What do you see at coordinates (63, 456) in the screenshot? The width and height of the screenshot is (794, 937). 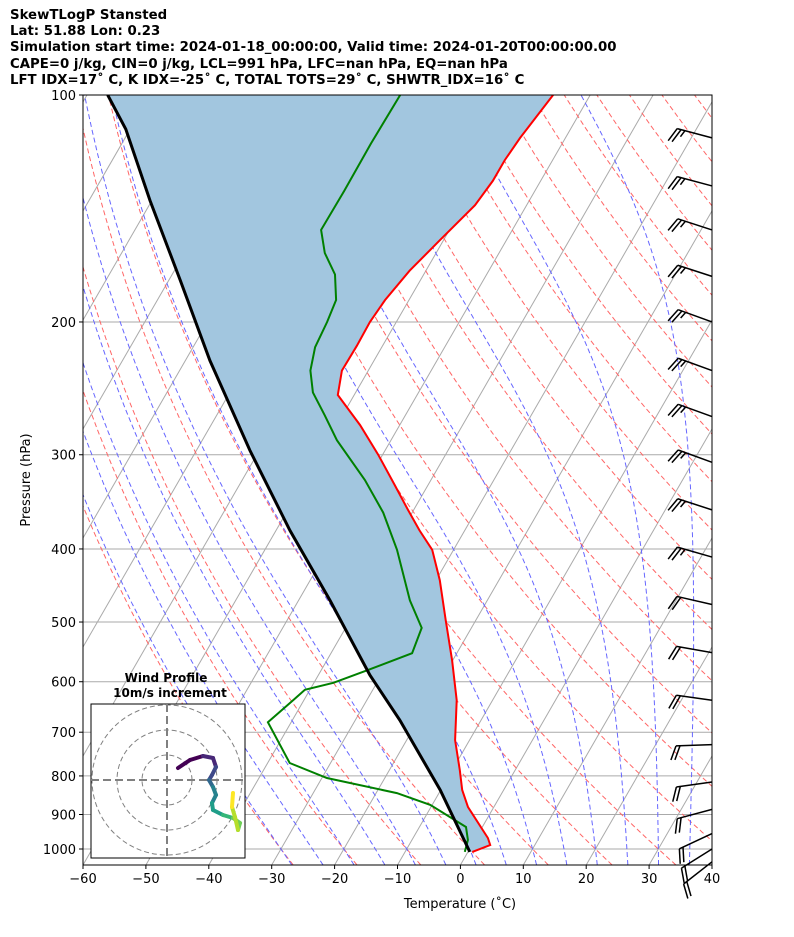 I see `y-tick-label: 300` at bounding box center [63, 456].